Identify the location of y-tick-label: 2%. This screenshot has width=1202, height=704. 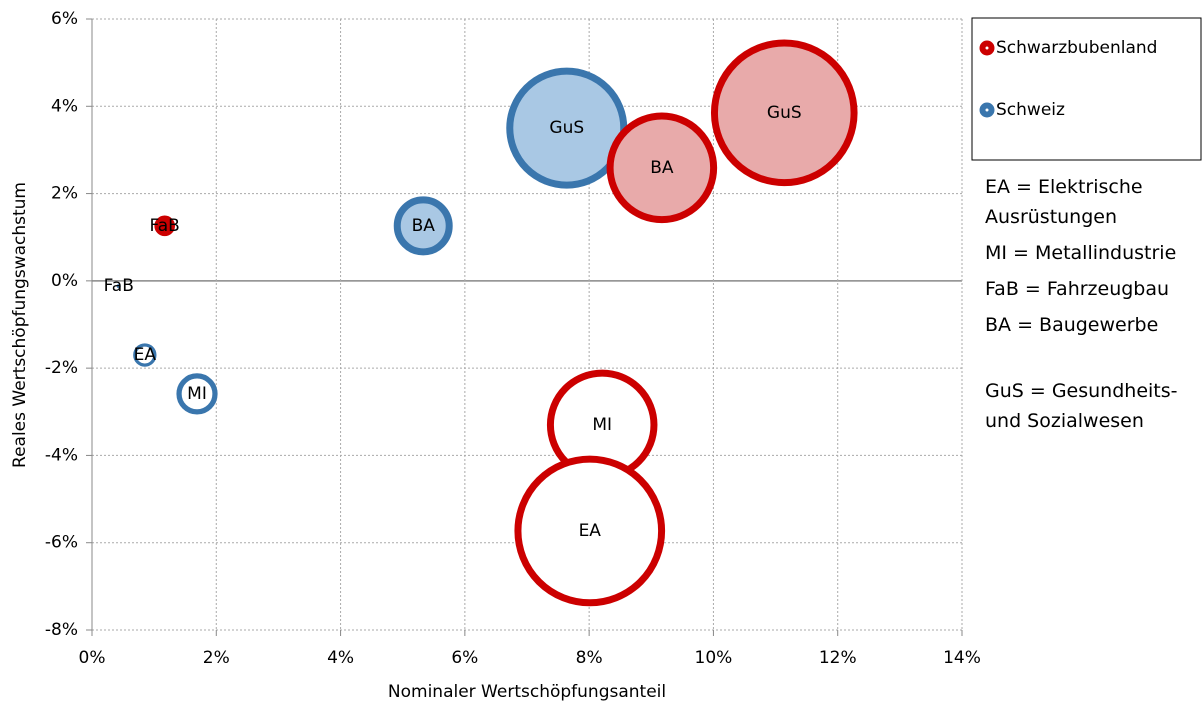
(64, 194).